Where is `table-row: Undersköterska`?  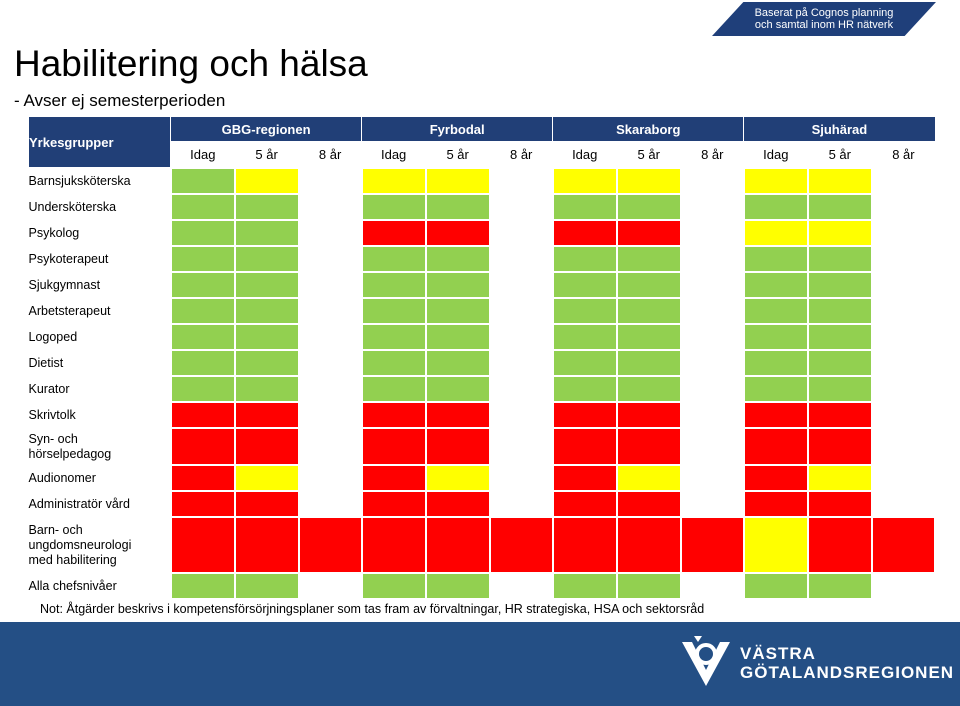
table-row: Undersköterska is located at coordinates (482, 207).